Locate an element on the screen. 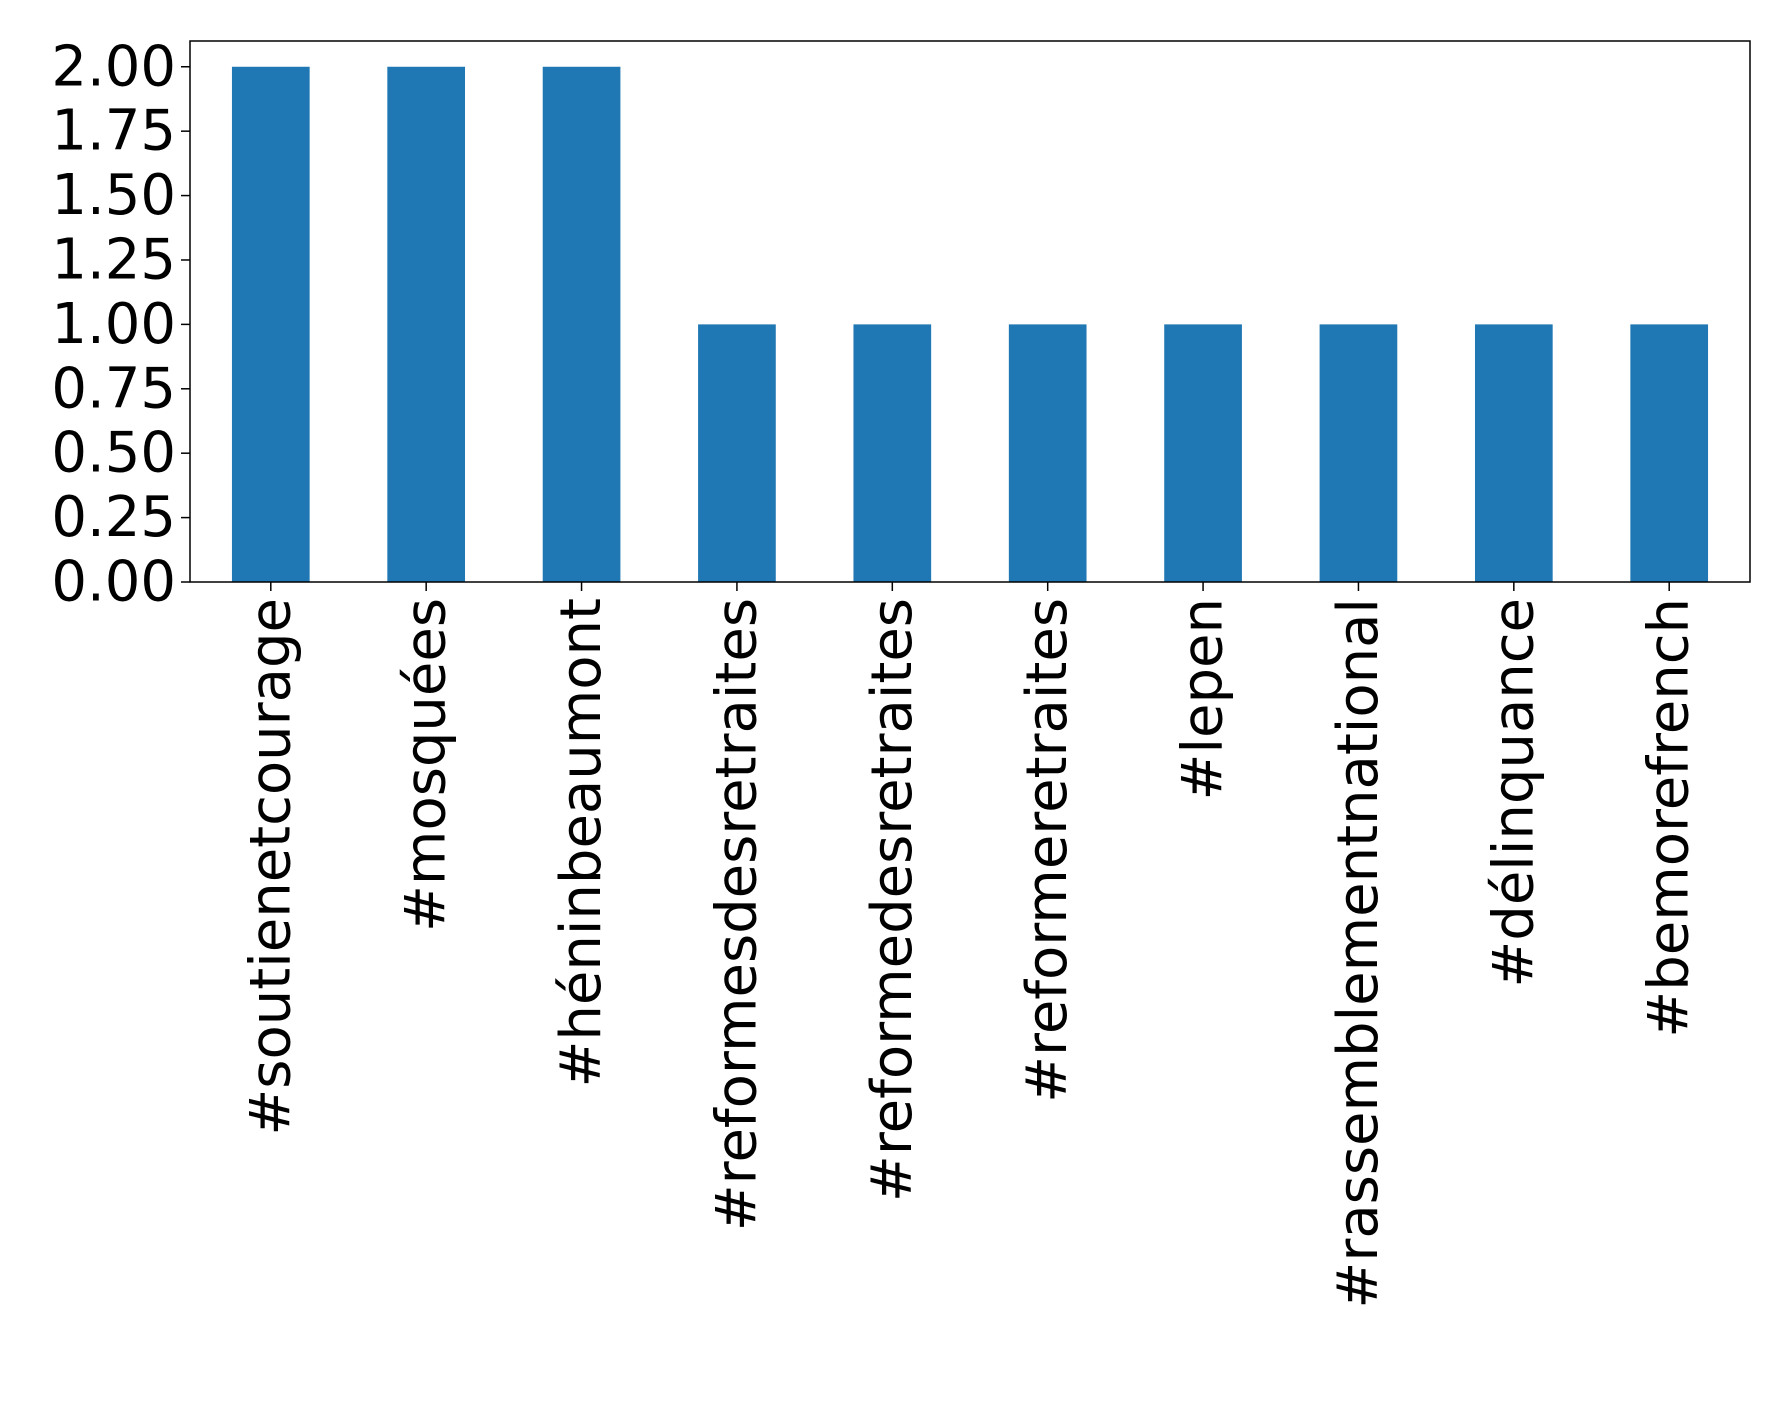 The height and width of the screenshot is (1421, 1778). y-tick-label: 0.00 is located at coordinates (113, 582).